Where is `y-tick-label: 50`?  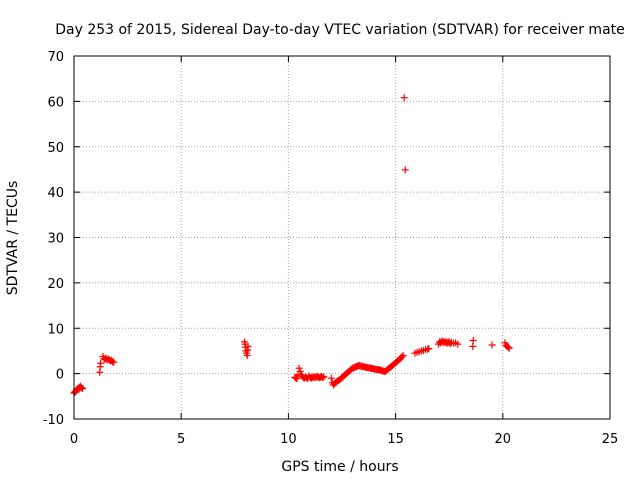
y-tick-label: 50 is located at coordinates (55, 148).